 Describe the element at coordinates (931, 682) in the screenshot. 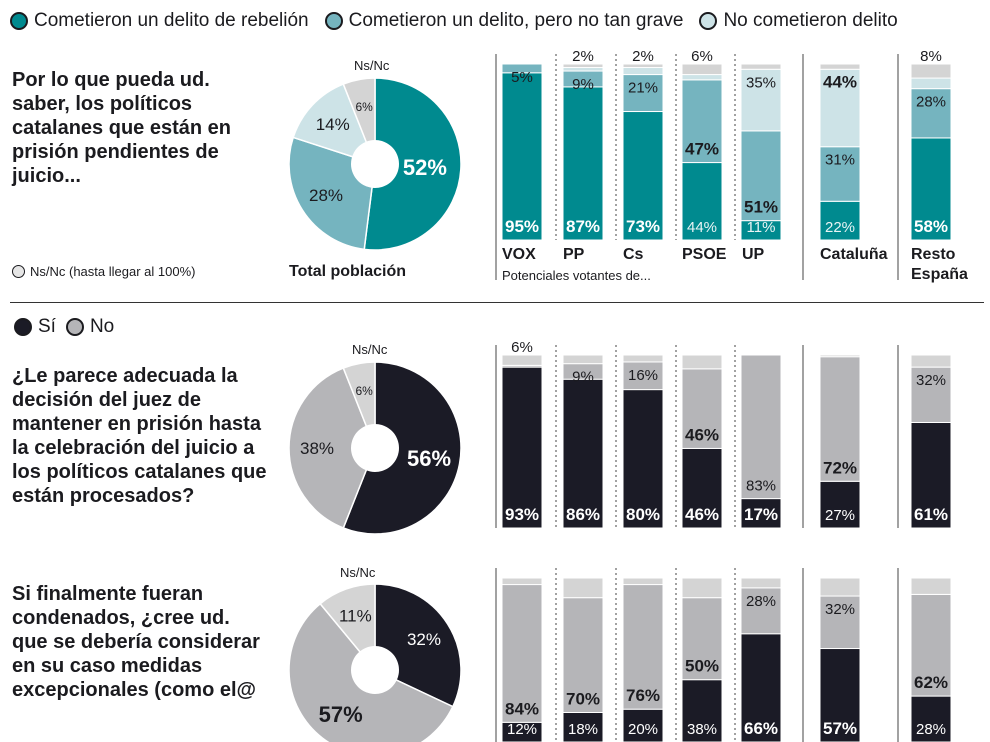

I see `bars3-6-label-1: 62%` at that location.